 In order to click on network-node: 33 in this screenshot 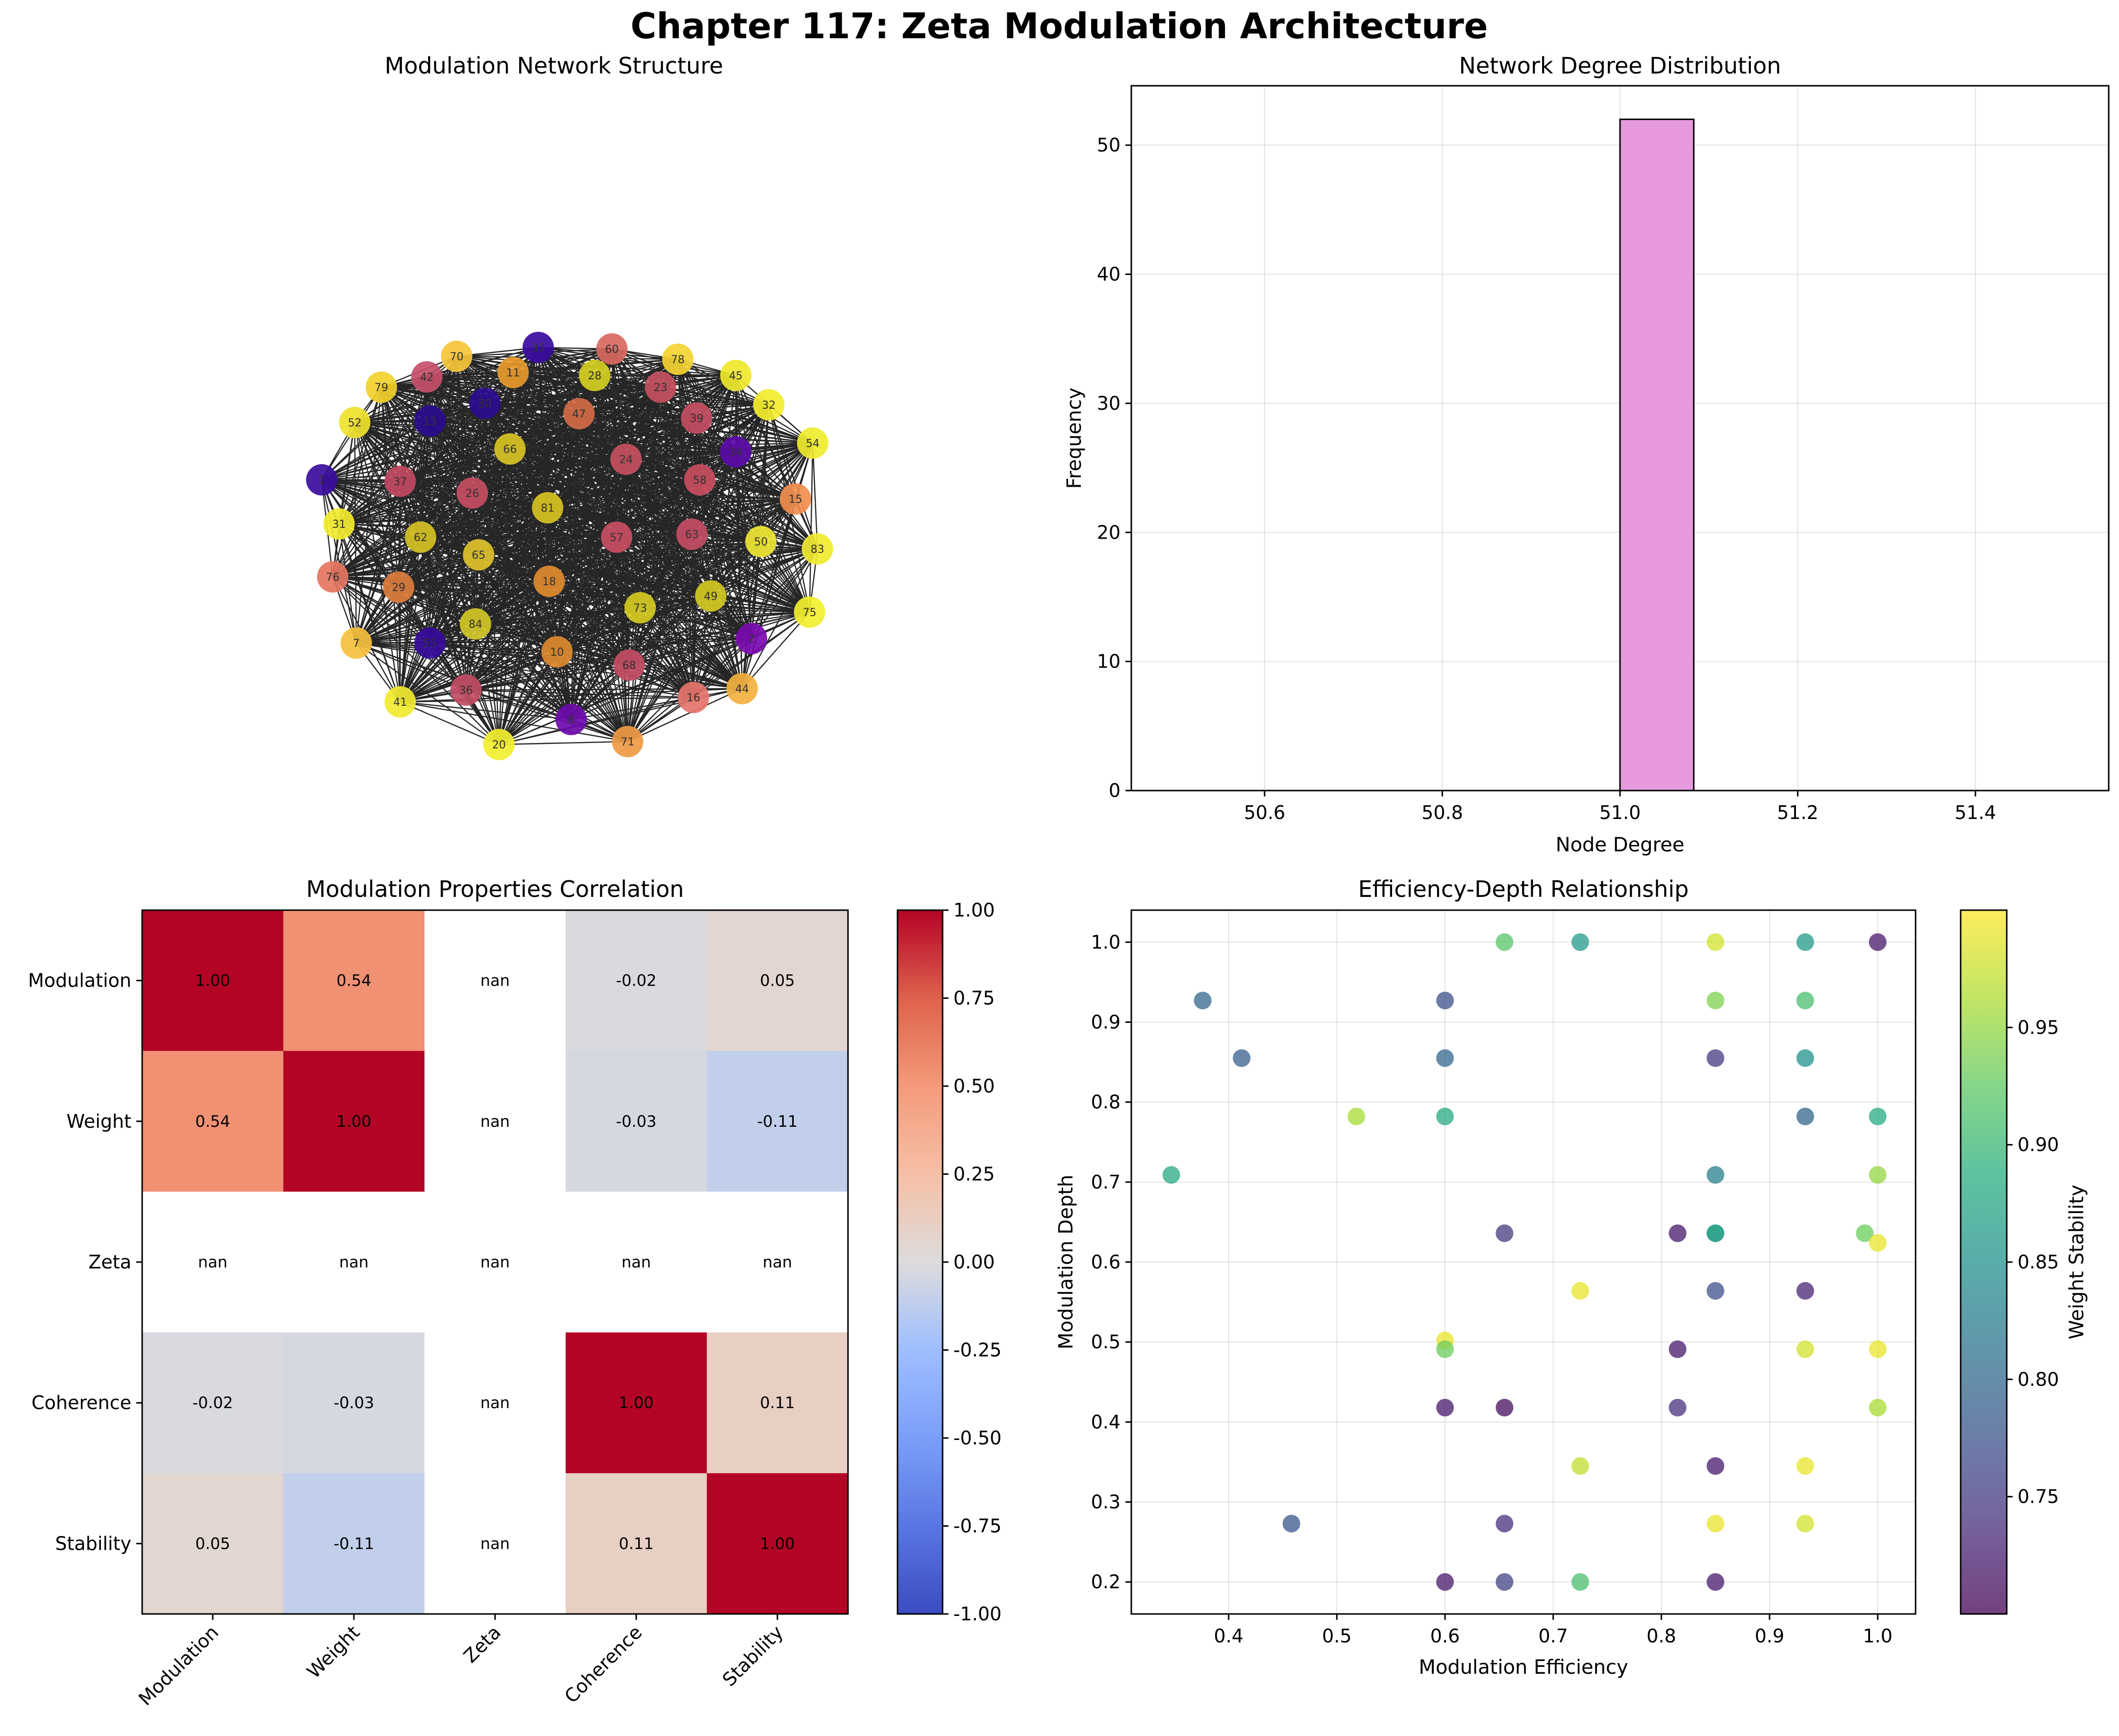, I will do `click(538, 348)`.